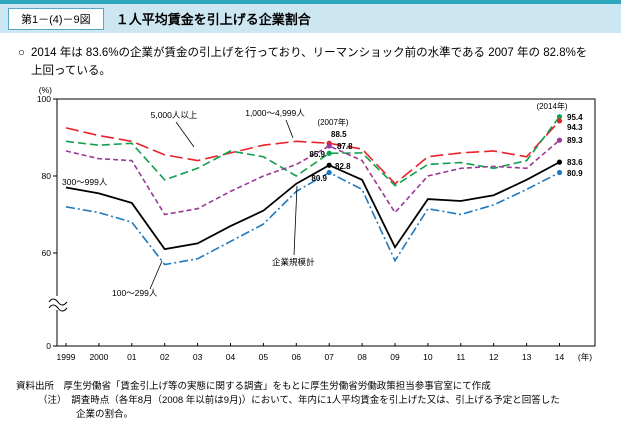 Image resolution: width=621 pixels, height=438 pixels. I want to click on series-label: 5,000人以上, so click(174, 115).